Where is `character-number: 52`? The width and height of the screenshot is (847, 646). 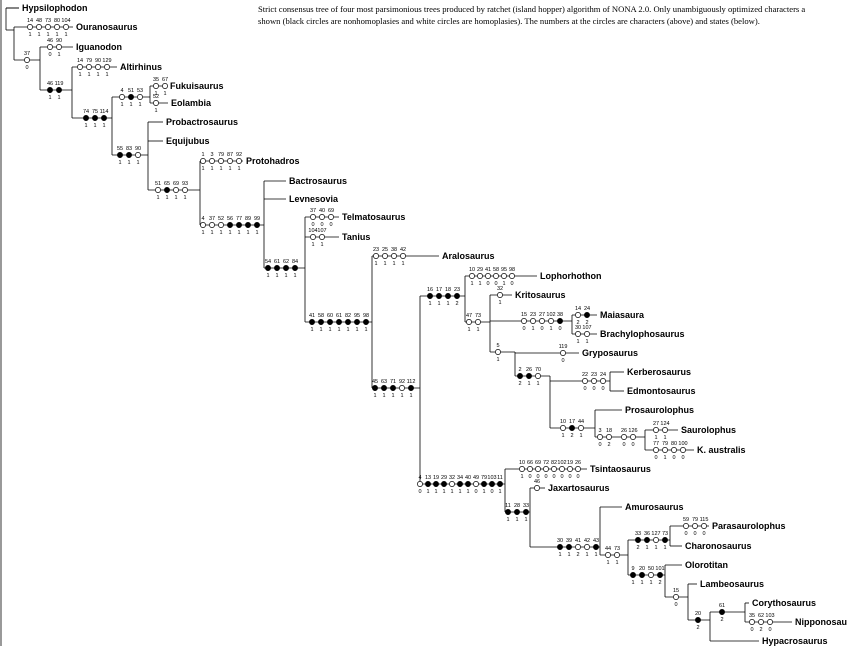 character-number: 52 is located at coordinates (156, 97).